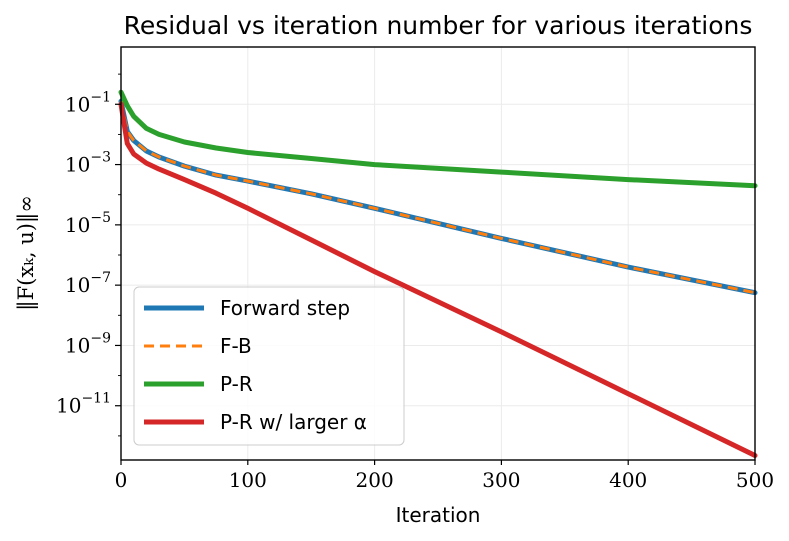 This screenshot has height=541, width=789. I want to click on legend-label-3: P-R w/ larger α, so click(293, 422).